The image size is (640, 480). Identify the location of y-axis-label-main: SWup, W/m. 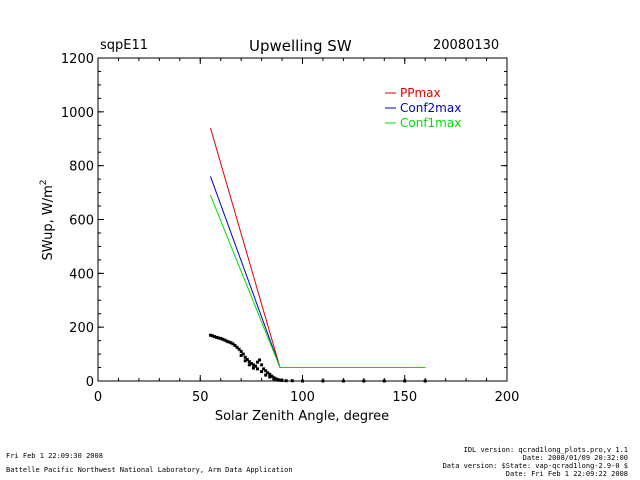
(48, 222).